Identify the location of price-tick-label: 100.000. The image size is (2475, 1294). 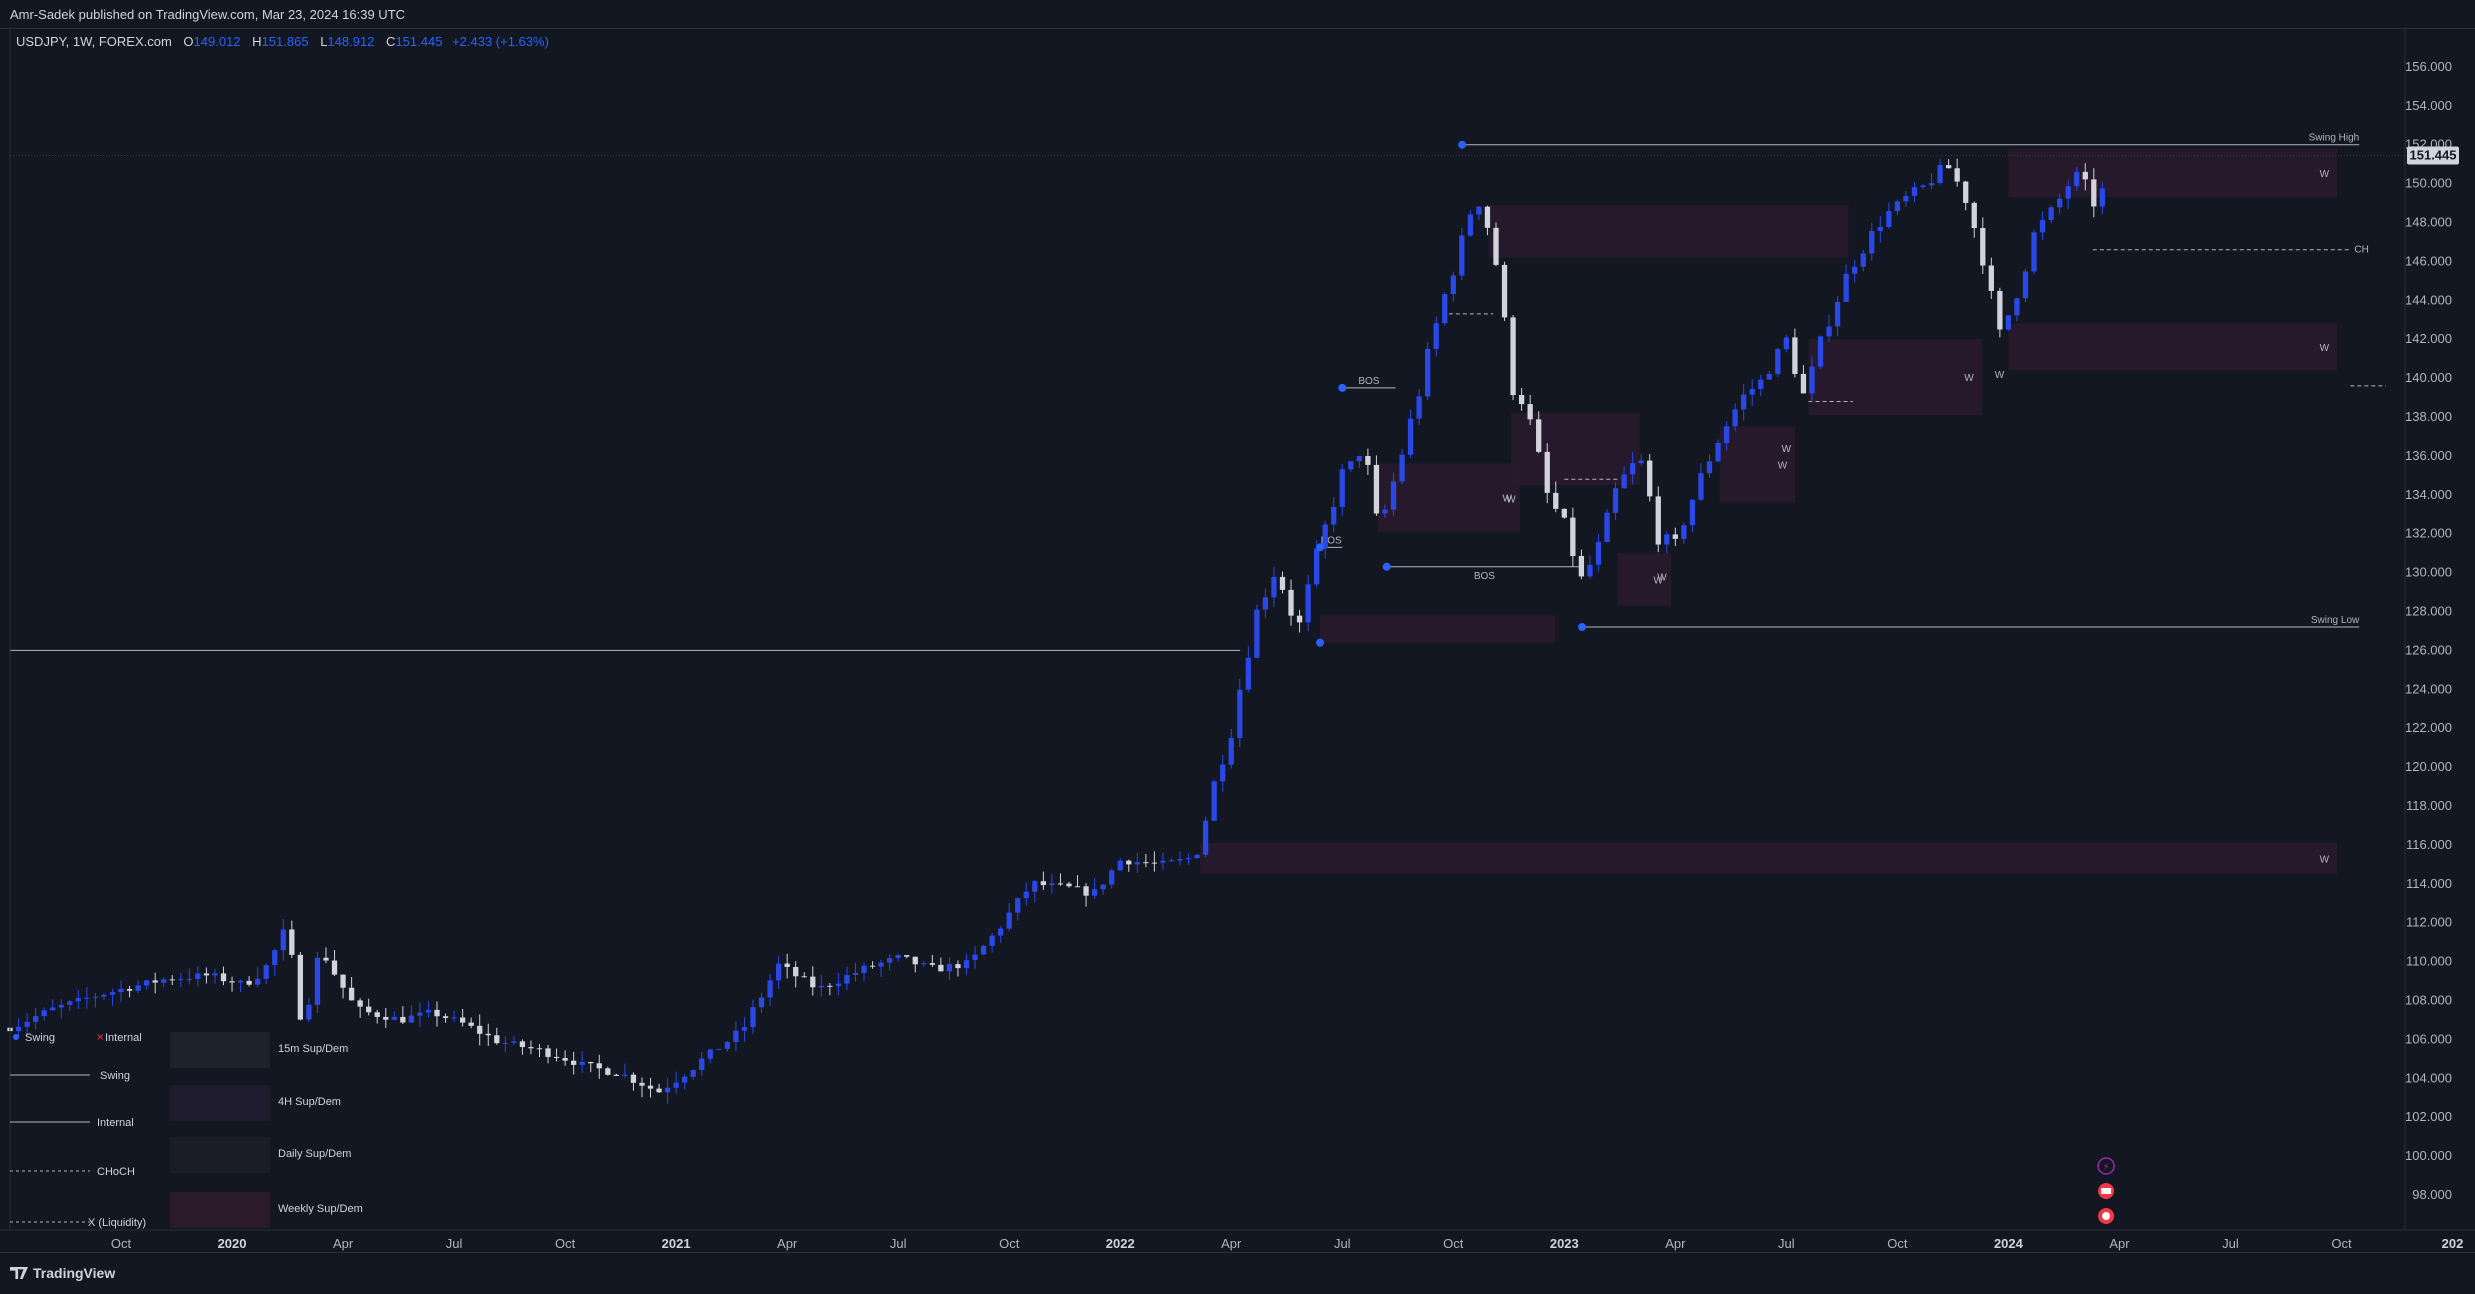
(2428, 1155).